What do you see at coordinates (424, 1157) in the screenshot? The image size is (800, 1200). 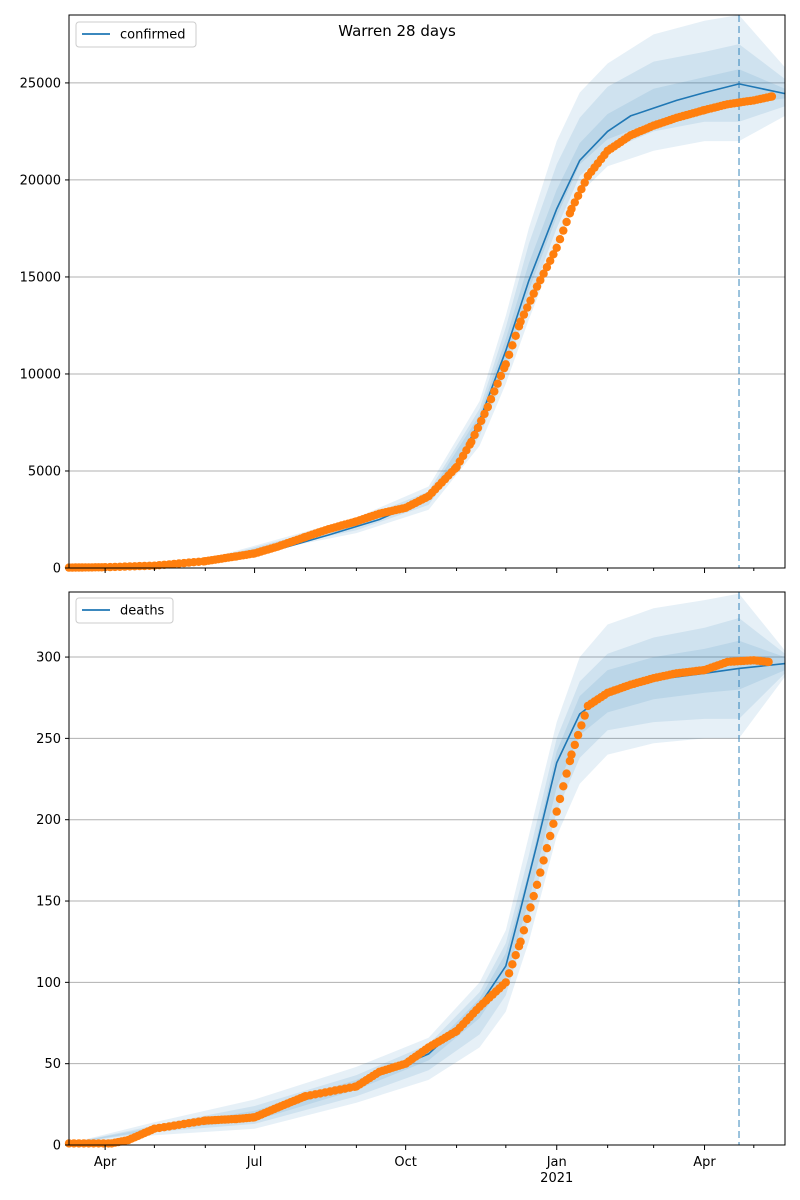 I see `x-axis: Apr Jul Oct Jan Apr` at bounding box center [424, 1157].